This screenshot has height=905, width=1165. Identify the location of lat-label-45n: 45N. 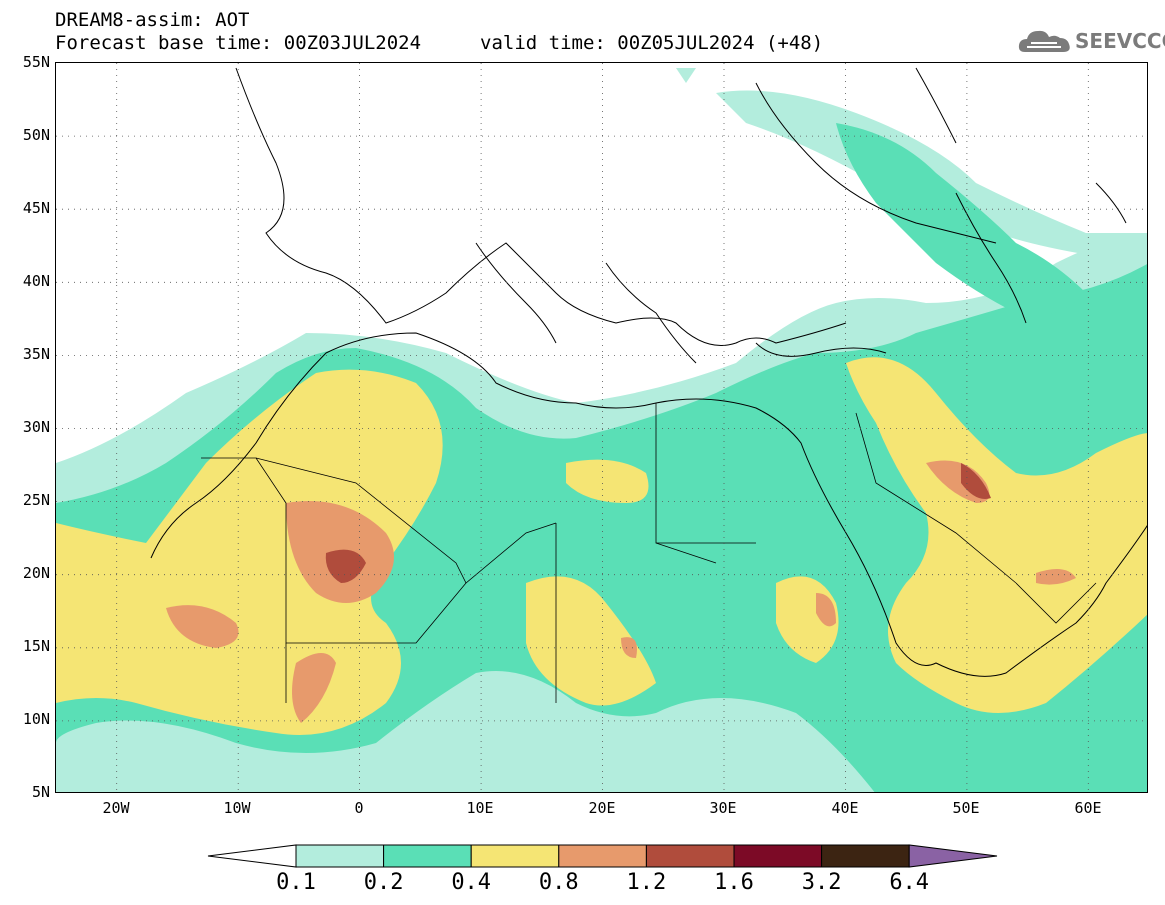
(36, 208).